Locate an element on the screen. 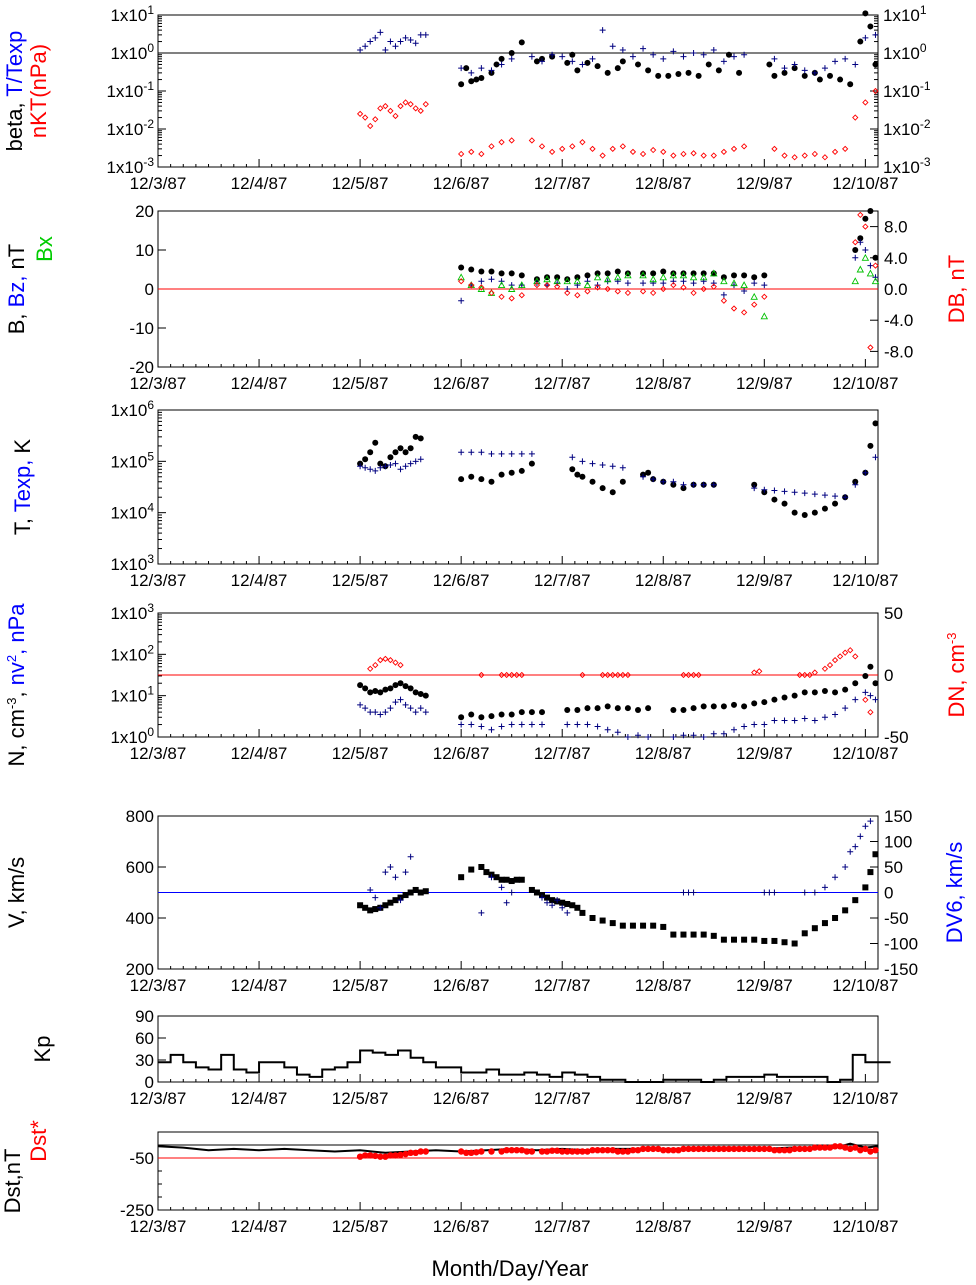 The height and width of the screenshot is (1285, 976). dst-panel-x-tick-label: 12/7/87 is located at coordinates (562, 1226).